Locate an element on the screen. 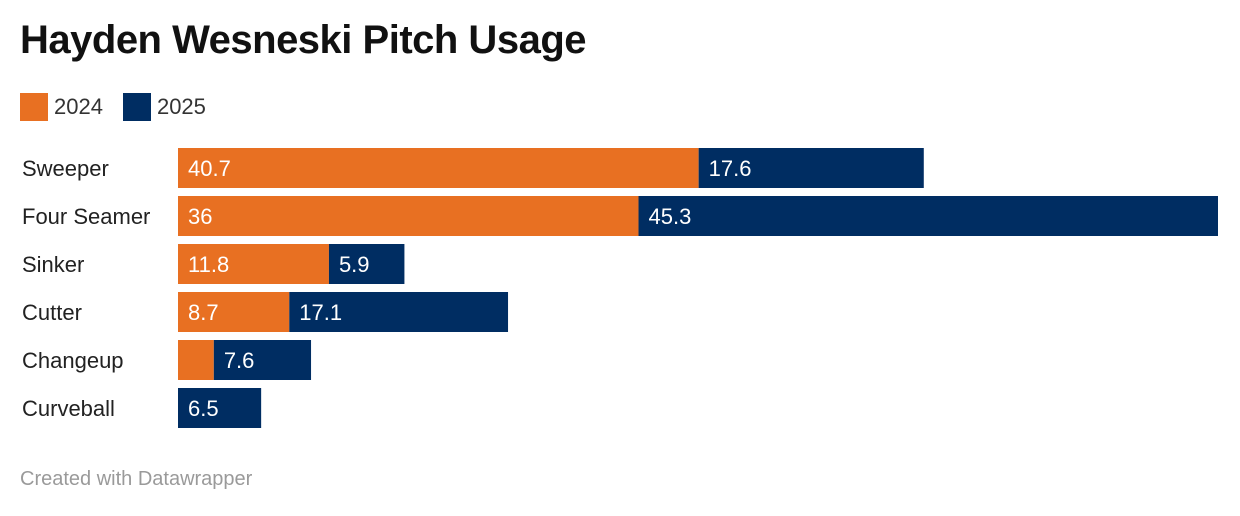 The height and width of the screenshot is (516, 1240). value-label-sweeper-2025: 17.6 is located at coordinates (730, 168).